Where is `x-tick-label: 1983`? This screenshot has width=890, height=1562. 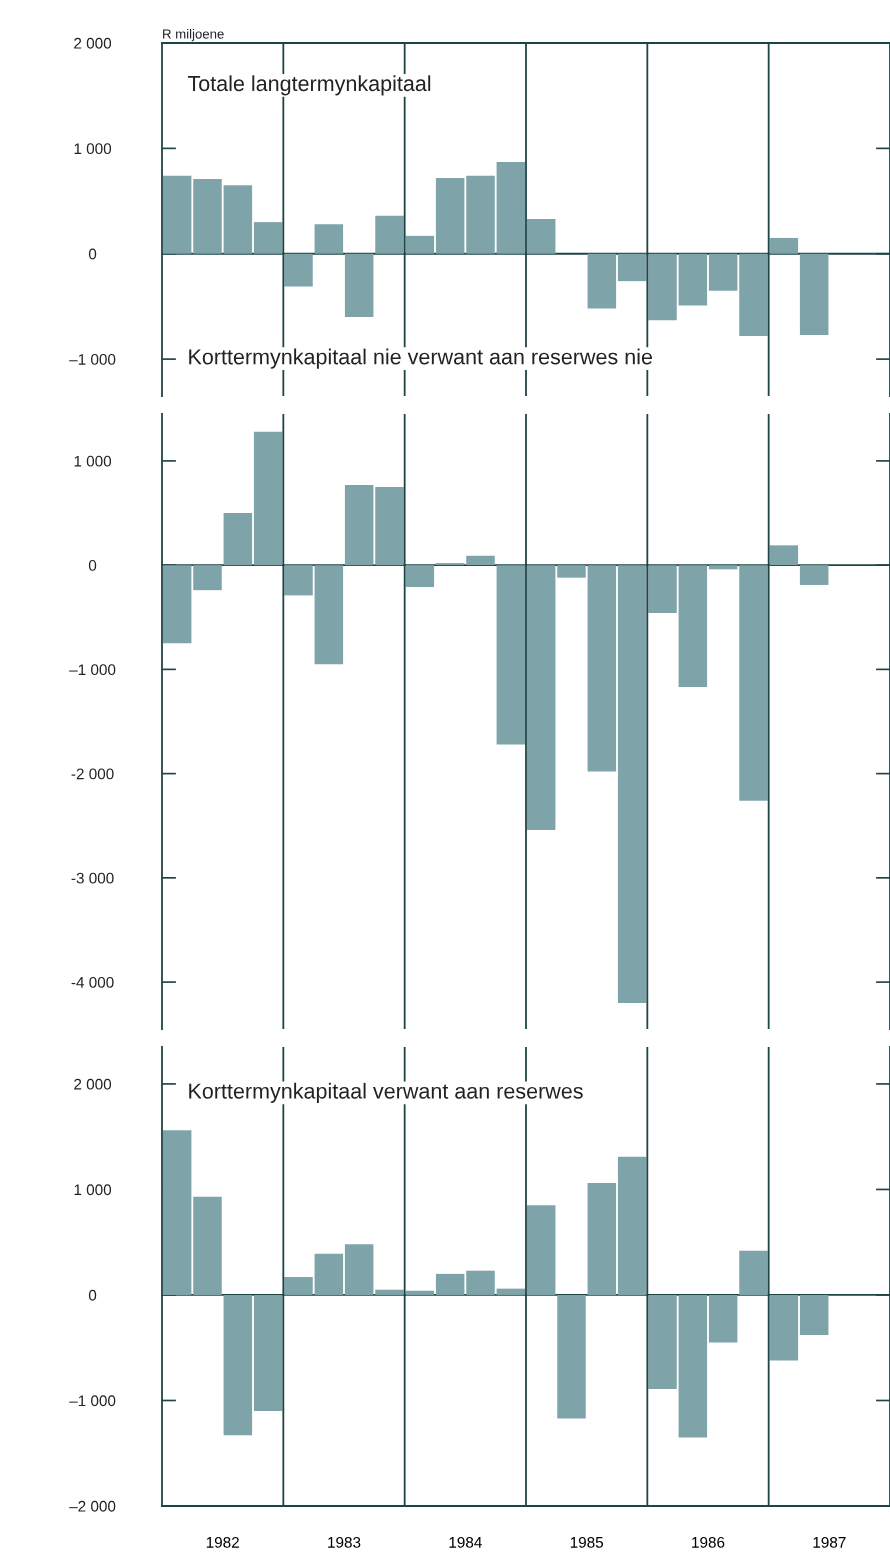 x-tick-label: 1983 is located at coordinates (344, 1542).